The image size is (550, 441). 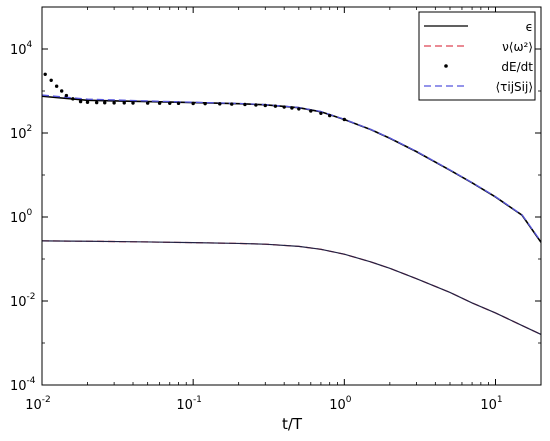 I want to click on legend-label: ϵ, so click(x=529, y=27).